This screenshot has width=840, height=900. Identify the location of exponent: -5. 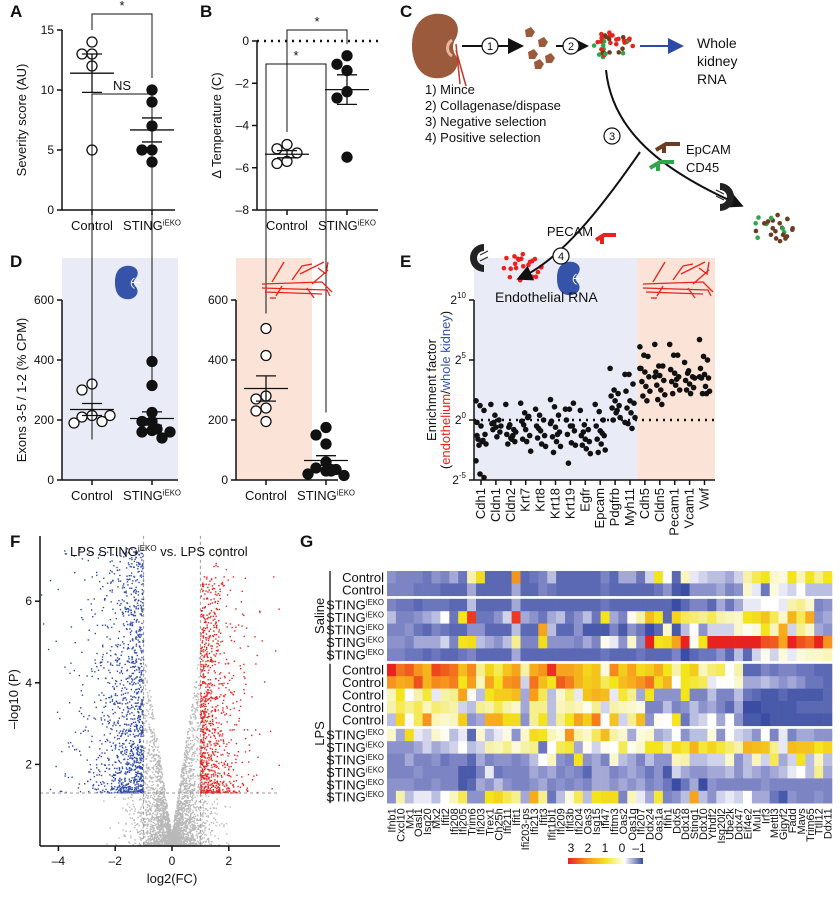
(463, 475).